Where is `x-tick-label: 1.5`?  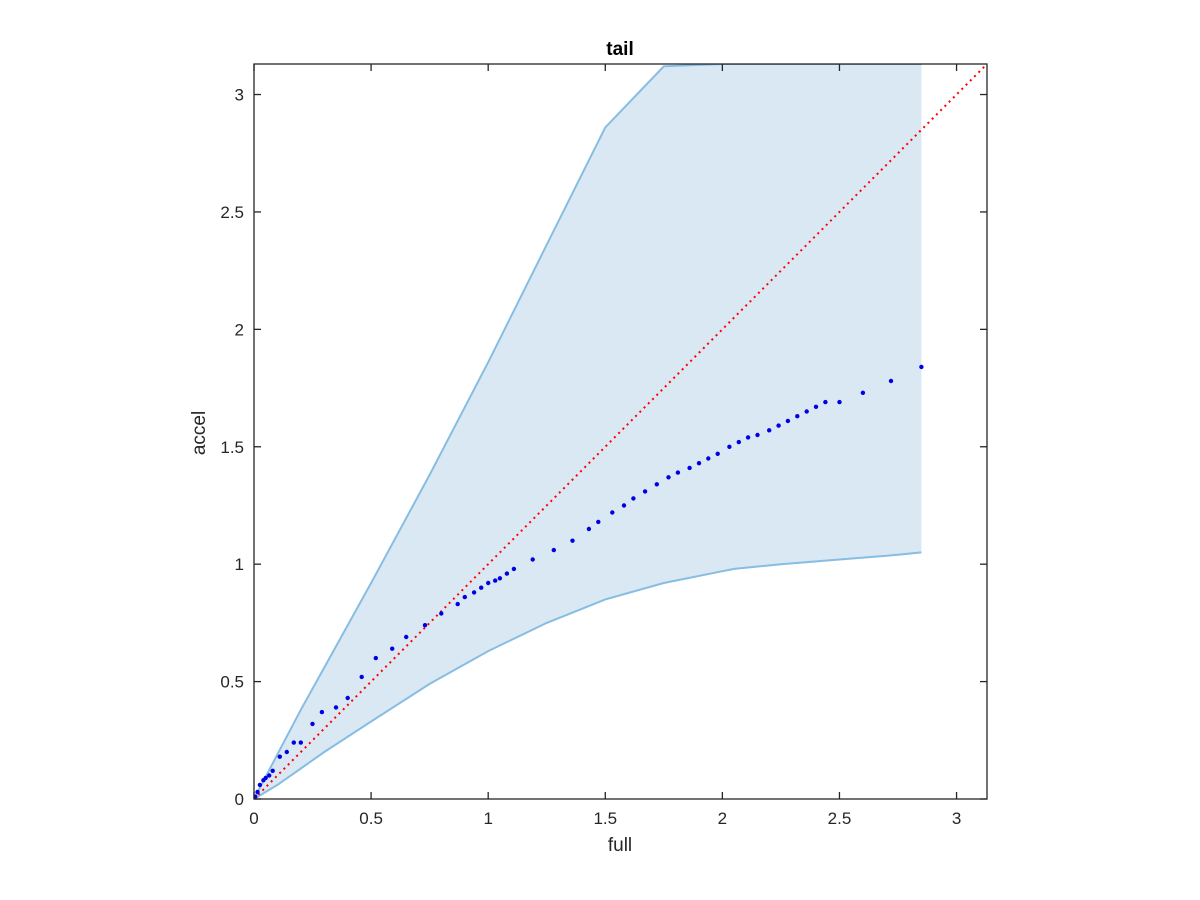 x-tick-label: 1.5 is located at coordinates (605, 818).